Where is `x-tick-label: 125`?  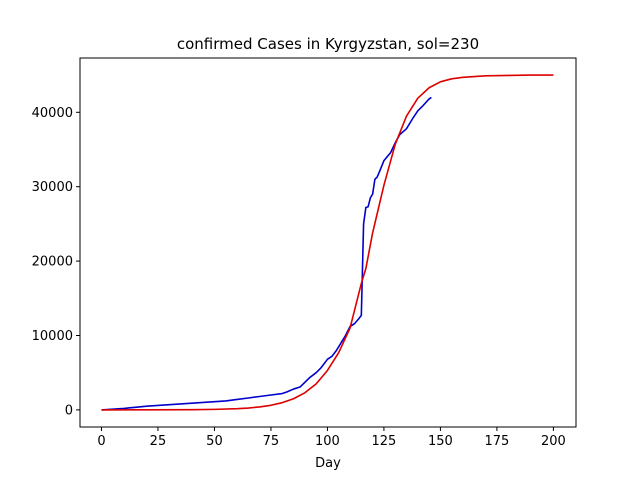
x-tick-label: 125 is located at coordinates (384, 441).